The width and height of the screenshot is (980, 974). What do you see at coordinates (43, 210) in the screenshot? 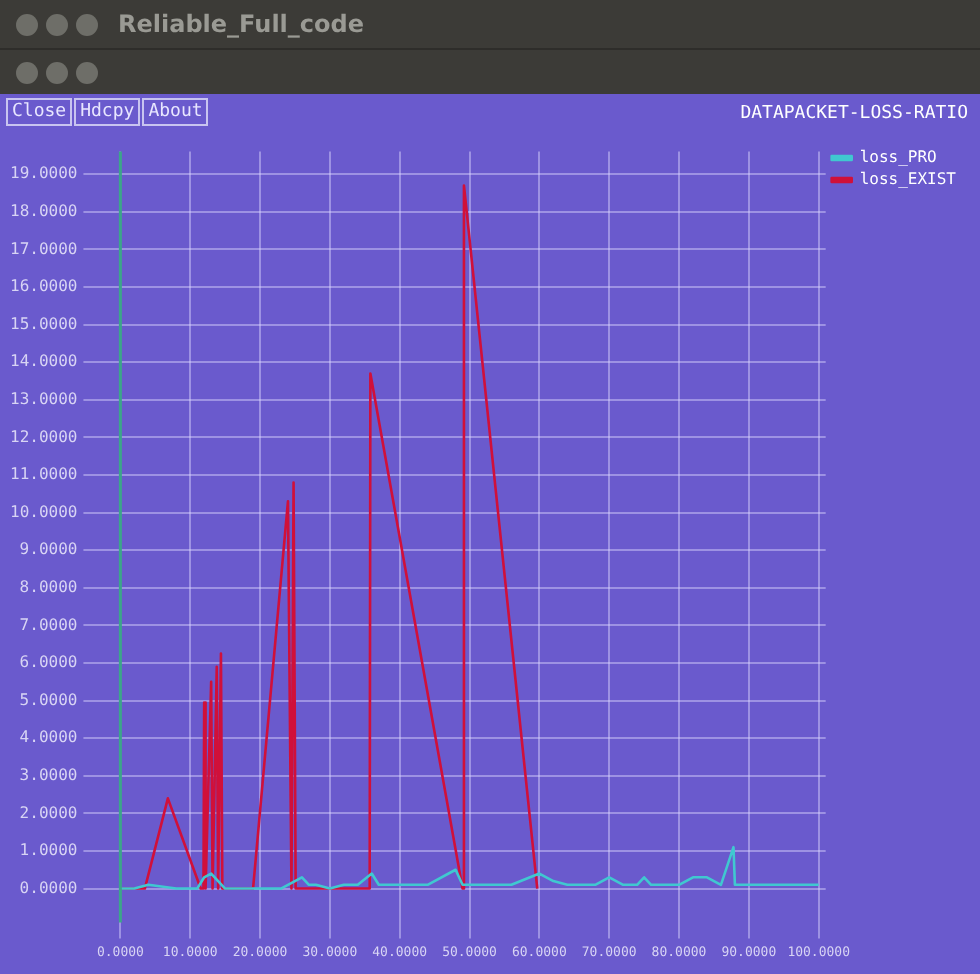
I see `y-tick-label: 18.0000` at bounding box center [43, 210].